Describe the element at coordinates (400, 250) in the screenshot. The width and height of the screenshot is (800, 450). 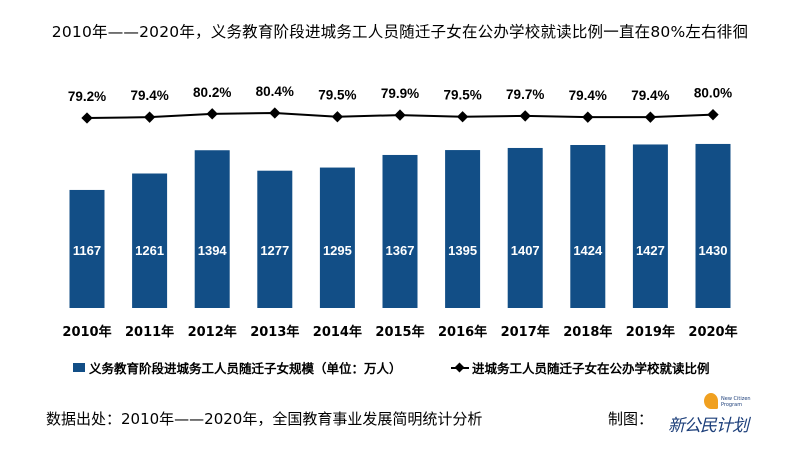
I see `bar-value-label: 1367` at that location.